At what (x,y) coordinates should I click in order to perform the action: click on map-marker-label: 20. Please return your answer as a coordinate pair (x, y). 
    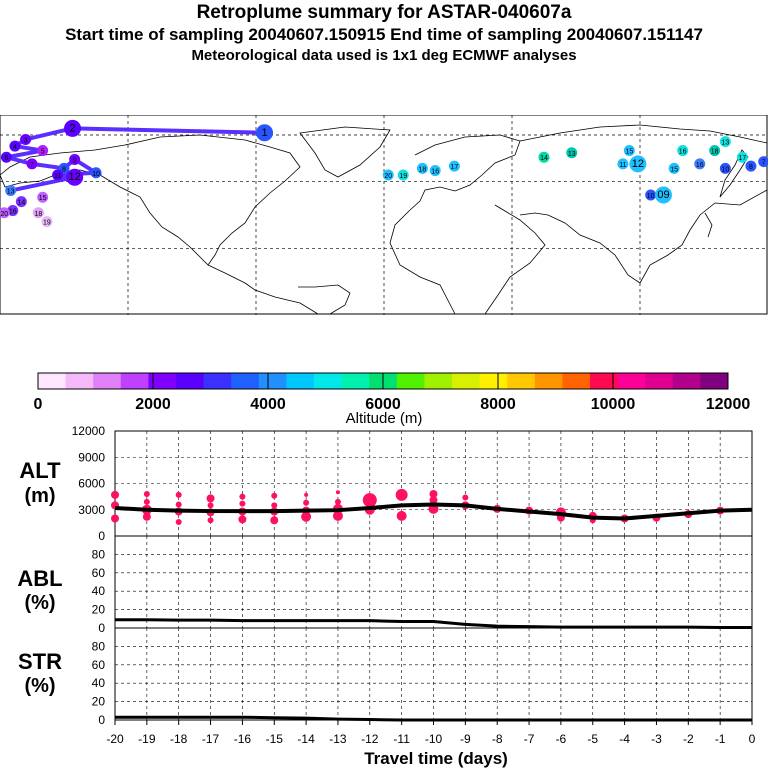
    Looking at the image, I should click on (4, 214).